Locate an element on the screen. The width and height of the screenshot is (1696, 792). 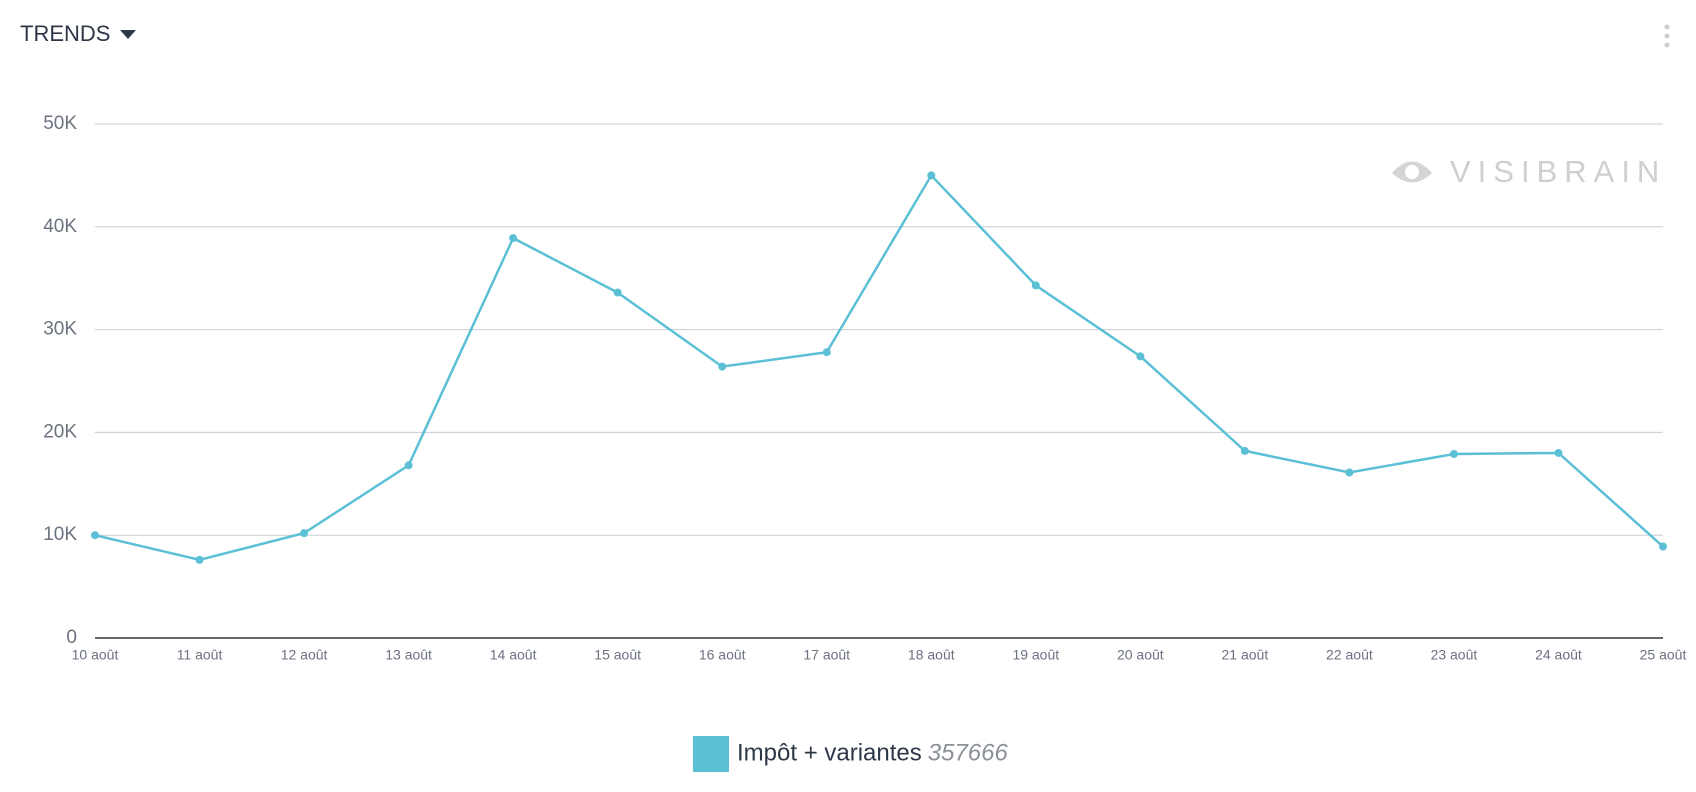
y-tick-label: 10K is located at coordinates (60, 534).